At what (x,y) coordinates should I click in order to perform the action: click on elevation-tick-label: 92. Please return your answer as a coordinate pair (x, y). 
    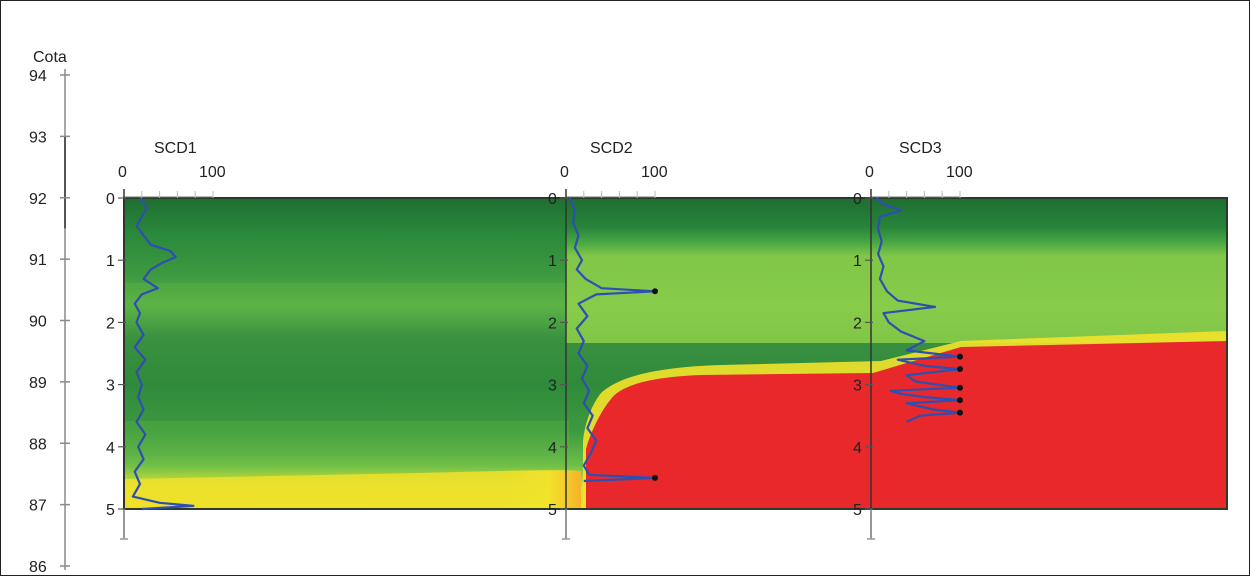
    Looking at the image, I should click on (38, 199).